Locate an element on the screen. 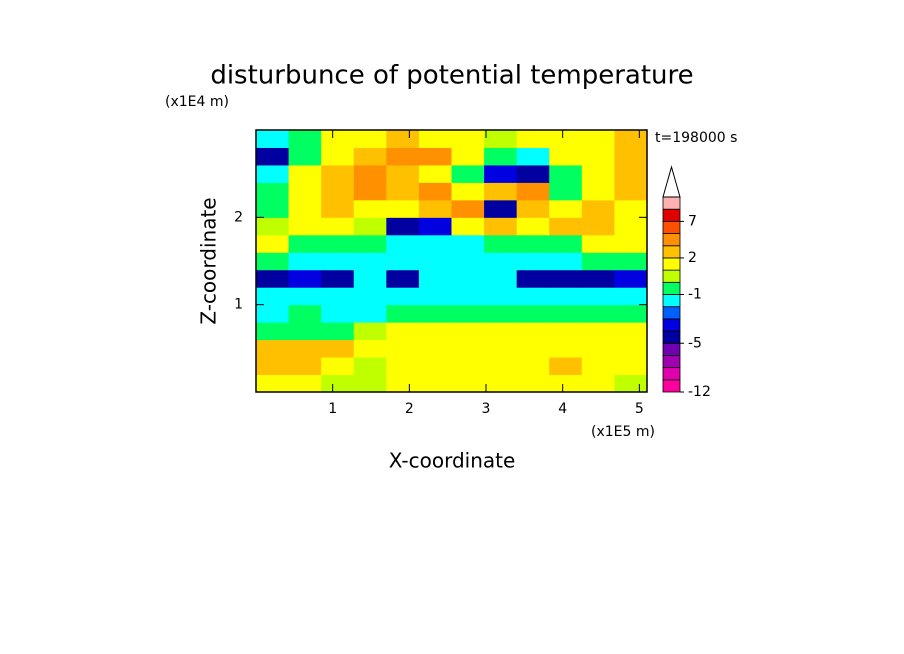 The width and height of the screenshot is (904, 654). y-tick-label: 1 is located at coordinates (238, 305).